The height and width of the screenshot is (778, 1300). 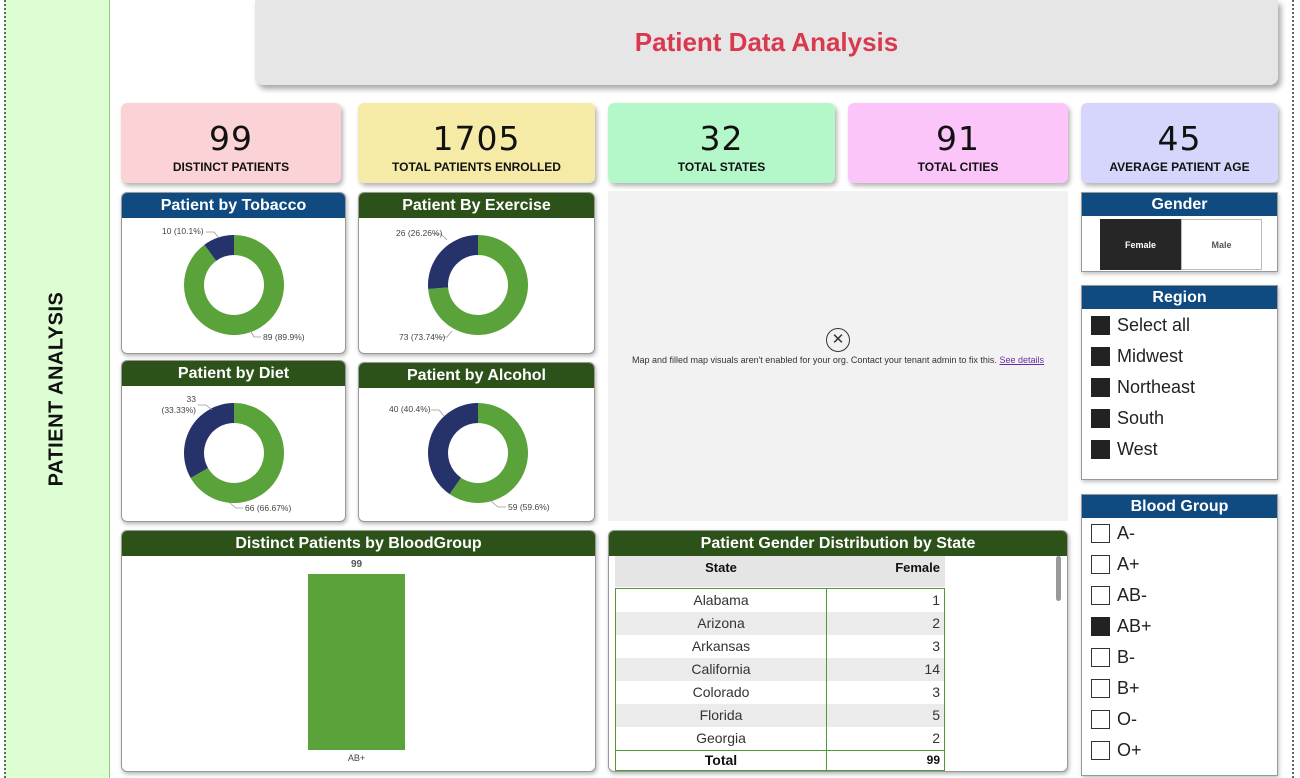 What do you see at coordinates (780, 692) in the screenshot?
I see `table-row: Colorado 3` at bounding box center [780, 692].